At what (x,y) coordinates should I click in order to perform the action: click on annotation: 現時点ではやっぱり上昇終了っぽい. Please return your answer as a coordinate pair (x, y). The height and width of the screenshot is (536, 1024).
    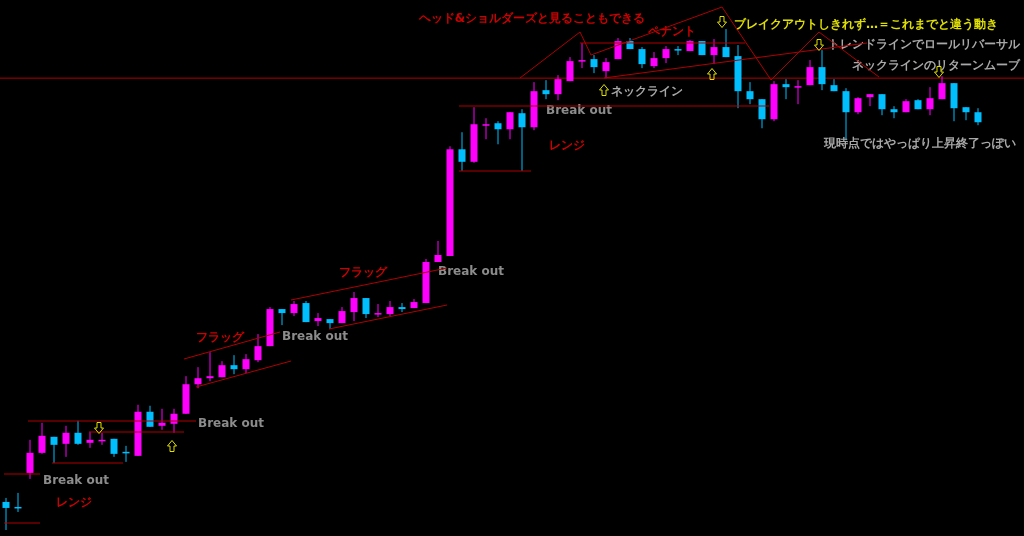
    Looking at the image, I should click on (919, 143).